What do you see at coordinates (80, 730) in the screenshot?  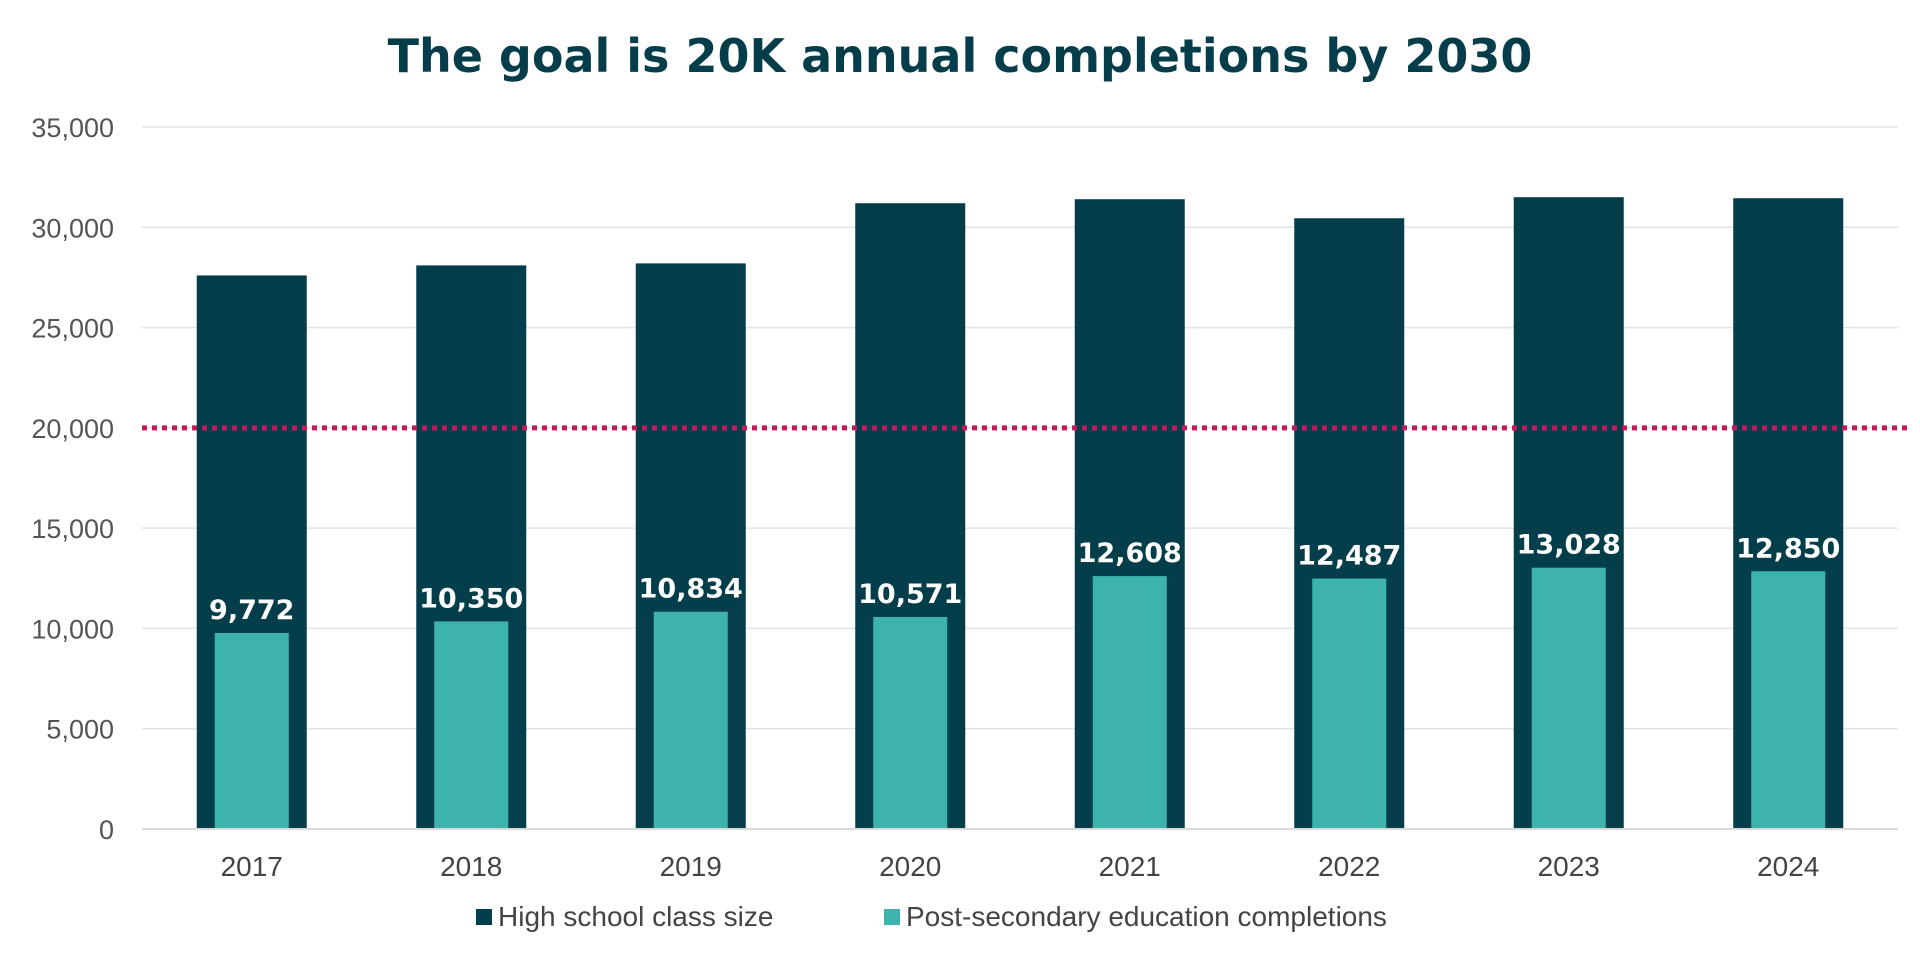 I see `y-tick-label: 5,000` at bounding box center [80, 730].